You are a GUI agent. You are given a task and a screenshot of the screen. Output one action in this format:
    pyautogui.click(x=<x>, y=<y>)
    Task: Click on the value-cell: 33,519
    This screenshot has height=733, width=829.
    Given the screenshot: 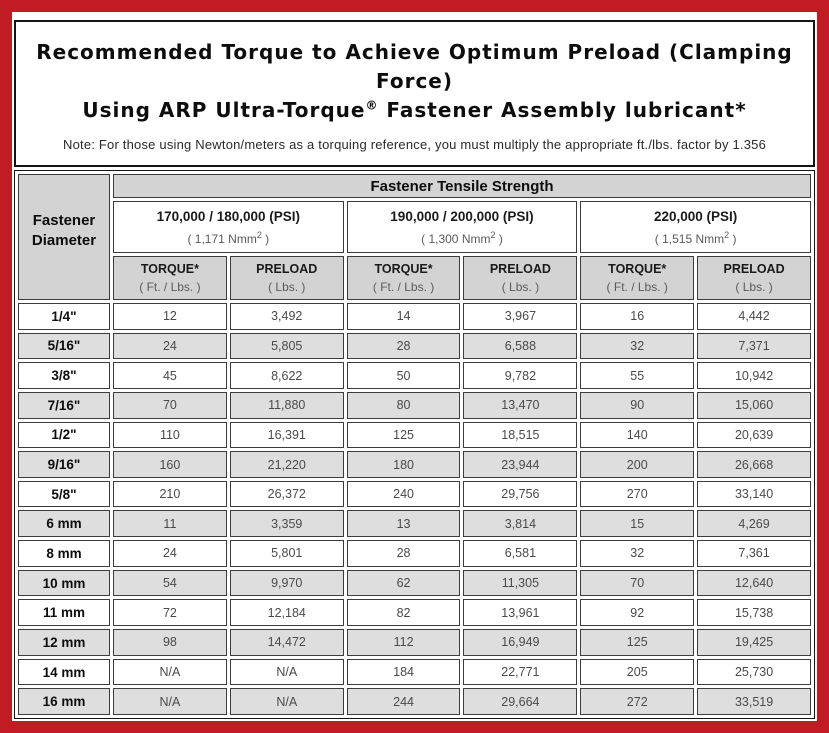 What is the action you would take?
    pyautogui.click(x=754, y=701)
    